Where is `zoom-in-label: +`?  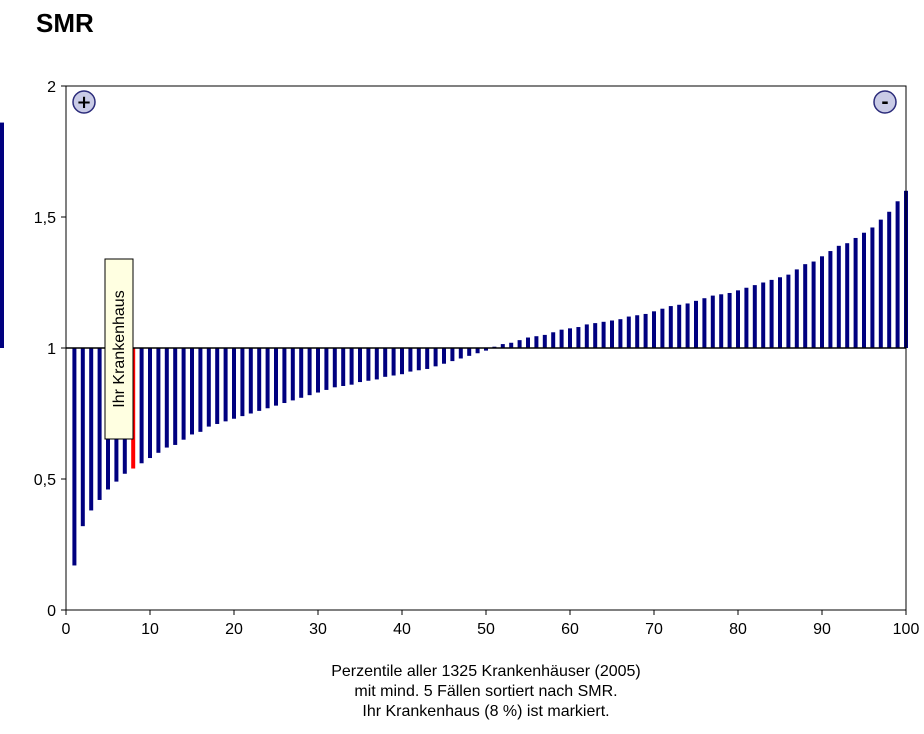
zoom-in-label: + is located at coordinates (83, 102).